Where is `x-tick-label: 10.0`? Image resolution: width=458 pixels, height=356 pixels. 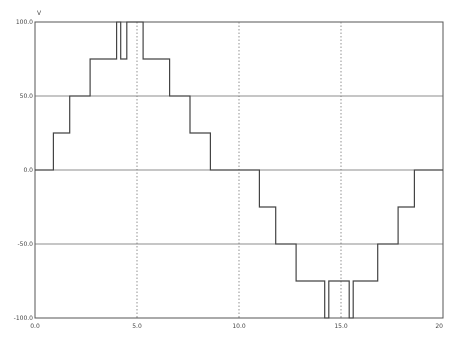
x-tick-label: 10.0 is located at coordinates (239, 326).